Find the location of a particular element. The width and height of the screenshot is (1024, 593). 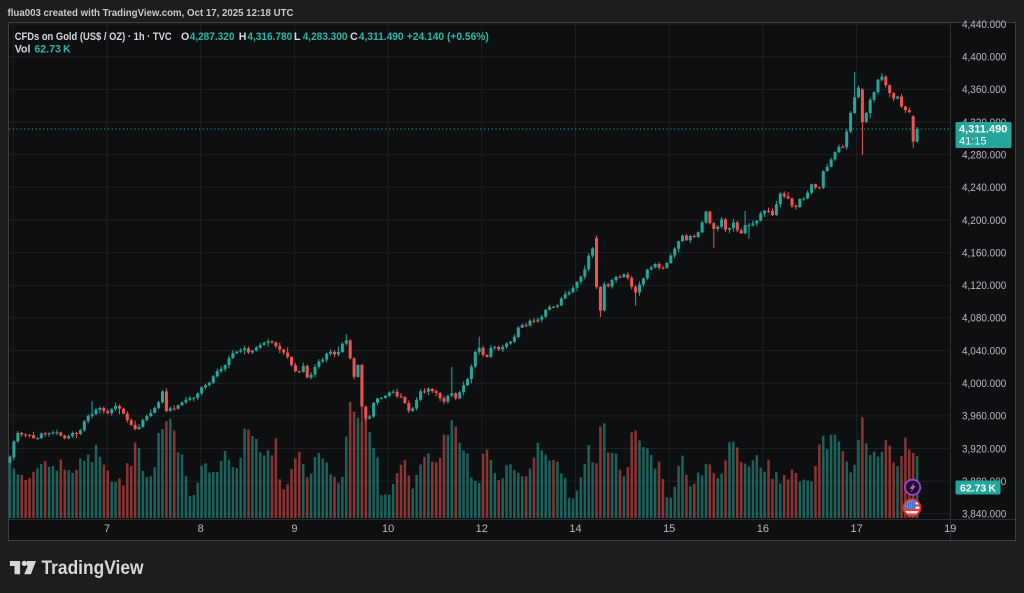

svg-text: L is located at coordinates (297, 37).